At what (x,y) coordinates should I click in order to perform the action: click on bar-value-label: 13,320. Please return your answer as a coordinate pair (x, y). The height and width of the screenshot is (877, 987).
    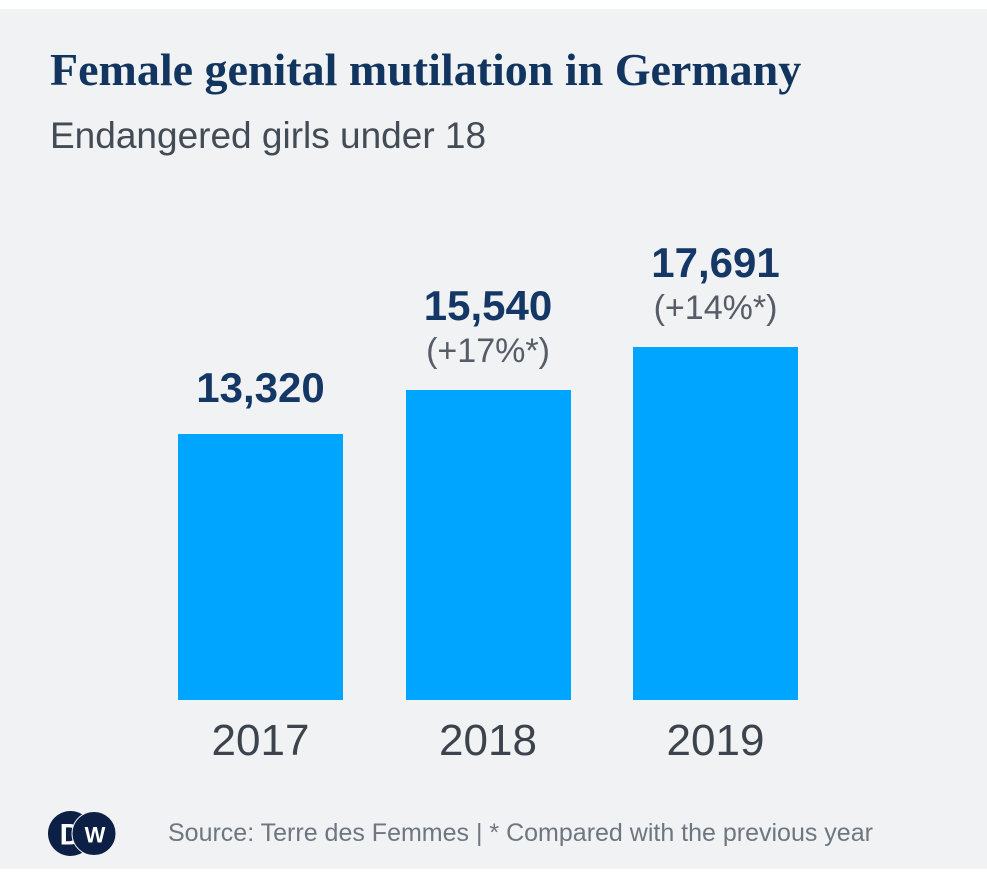
    Looking at the image, I should click on (260, 387).